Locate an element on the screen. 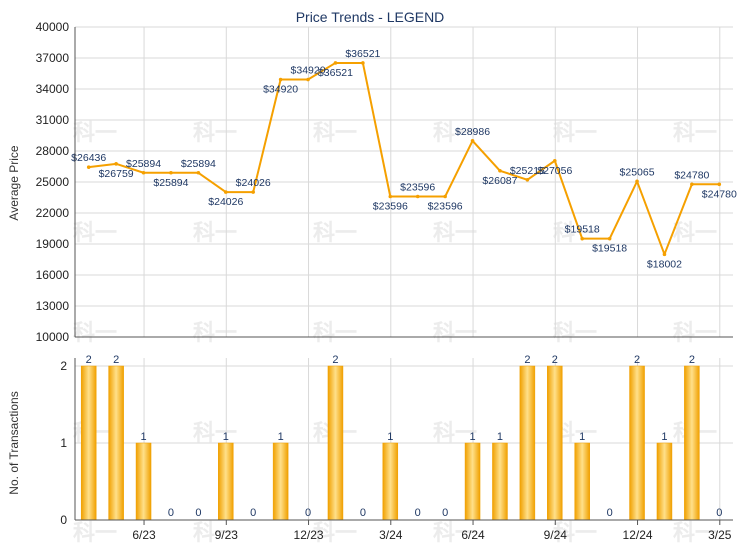  transactions-y-tick-label: 1 is located at coordinates (63, 443).